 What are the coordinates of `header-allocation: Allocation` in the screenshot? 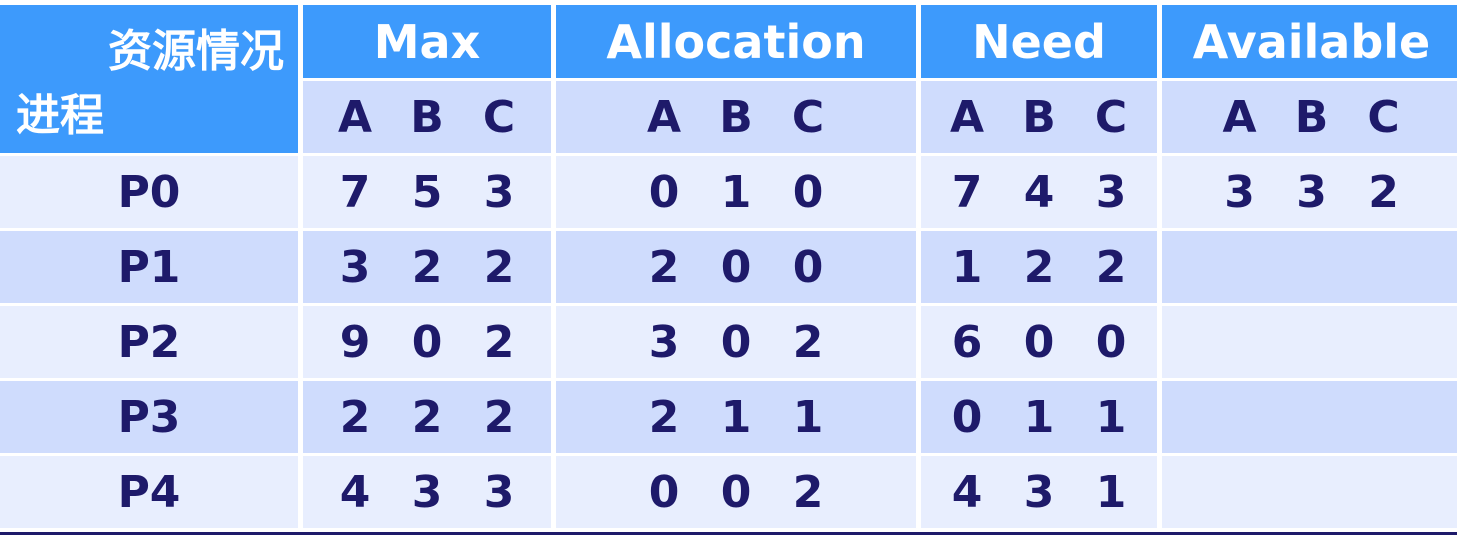 It's located at (736, 41).